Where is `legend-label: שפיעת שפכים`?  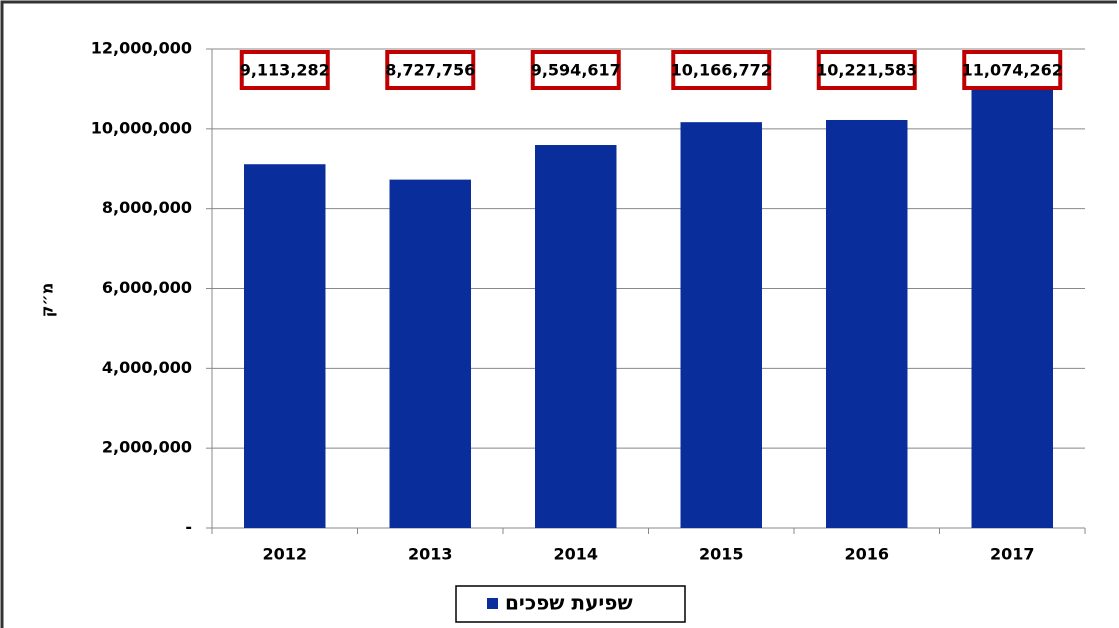
legend-label: שפיעת שפכים is located at coordinates (569, 603).